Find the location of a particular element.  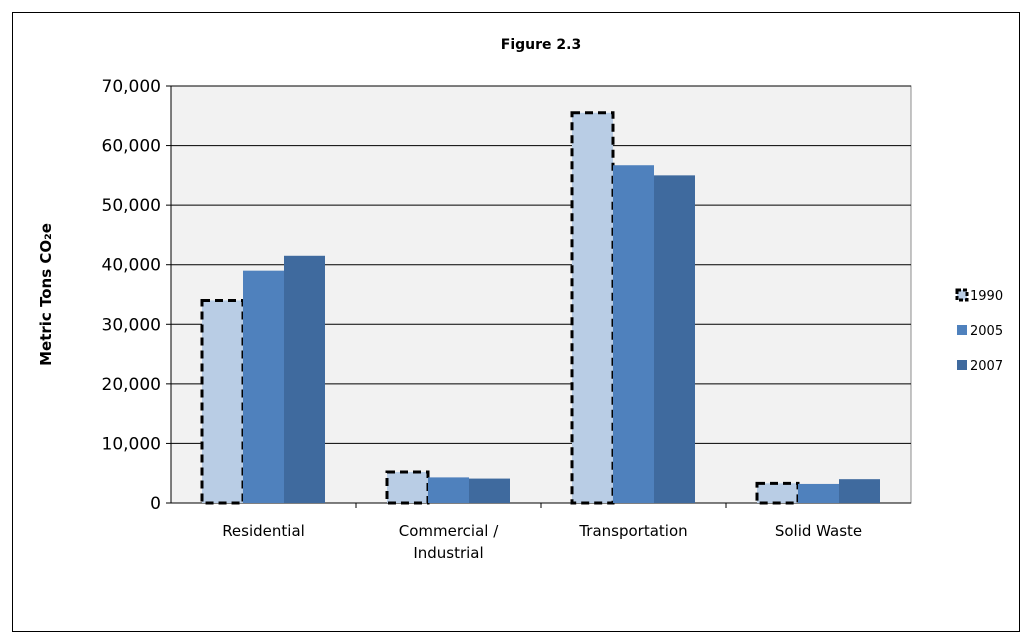

legend-swatch-2007 is located at coordinates (962, 365).